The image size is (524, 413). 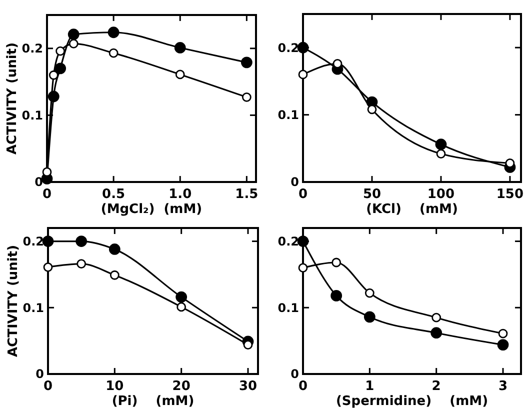 I want to click on x-tick-label: 1.5, so click(x=246, y=194).